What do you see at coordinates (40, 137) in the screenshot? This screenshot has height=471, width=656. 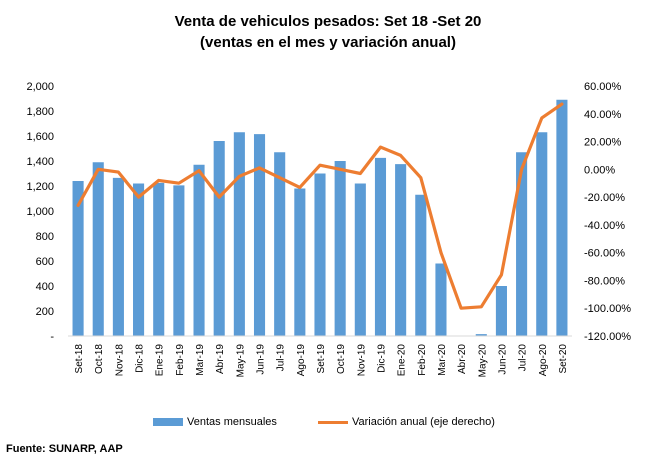 I see `y-left-tick-label: 1,600` at bounding box center [40, 137].